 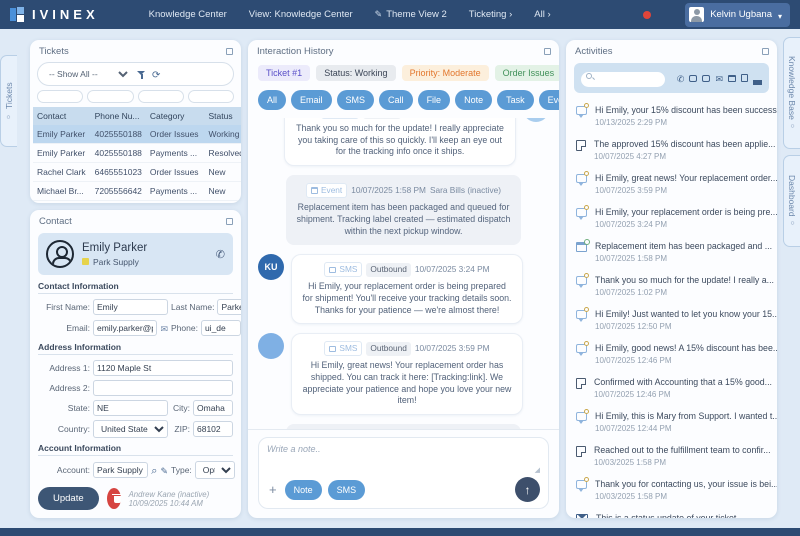 What do you see at coordinates (164, 470) in the screenshot?
I see `edit-icon` at bounding box center [164, 470].